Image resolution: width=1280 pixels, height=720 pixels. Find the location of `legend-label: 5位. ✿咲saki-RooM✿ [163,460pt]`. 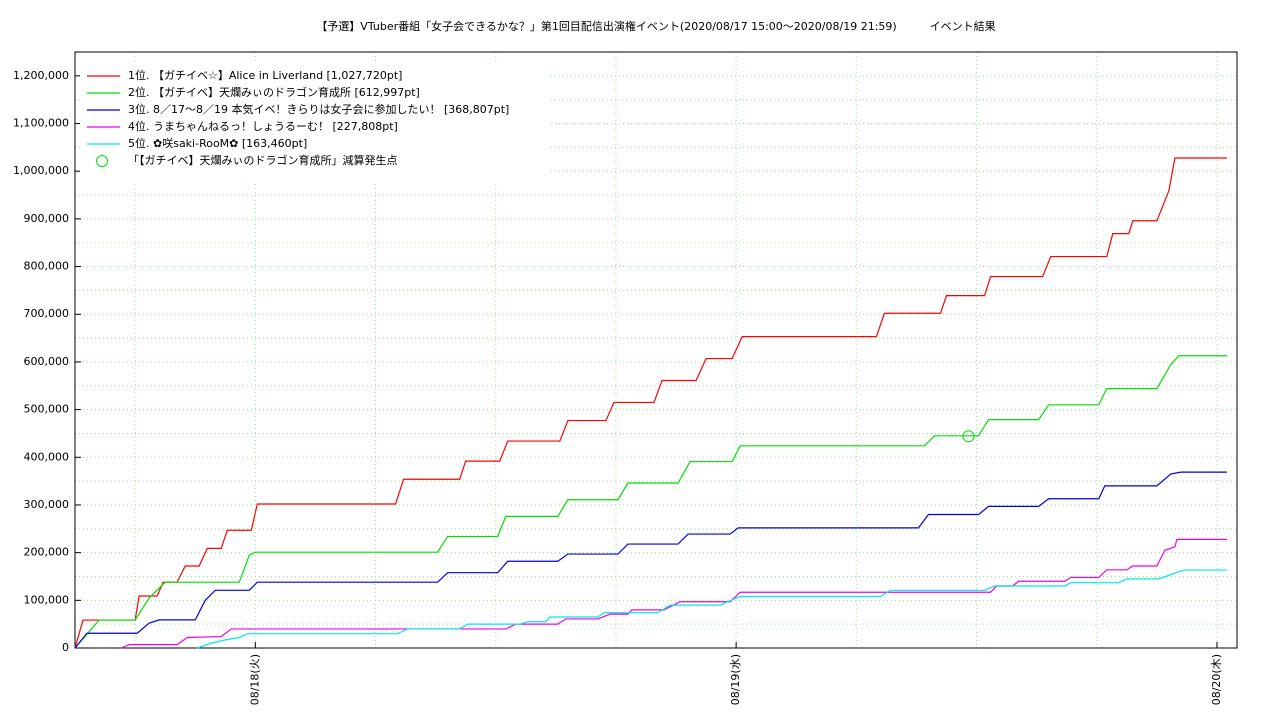

legend-label: 5位. ✿咲saki-RooM✿ [163,460pt] is located at coordinates (217, 143).